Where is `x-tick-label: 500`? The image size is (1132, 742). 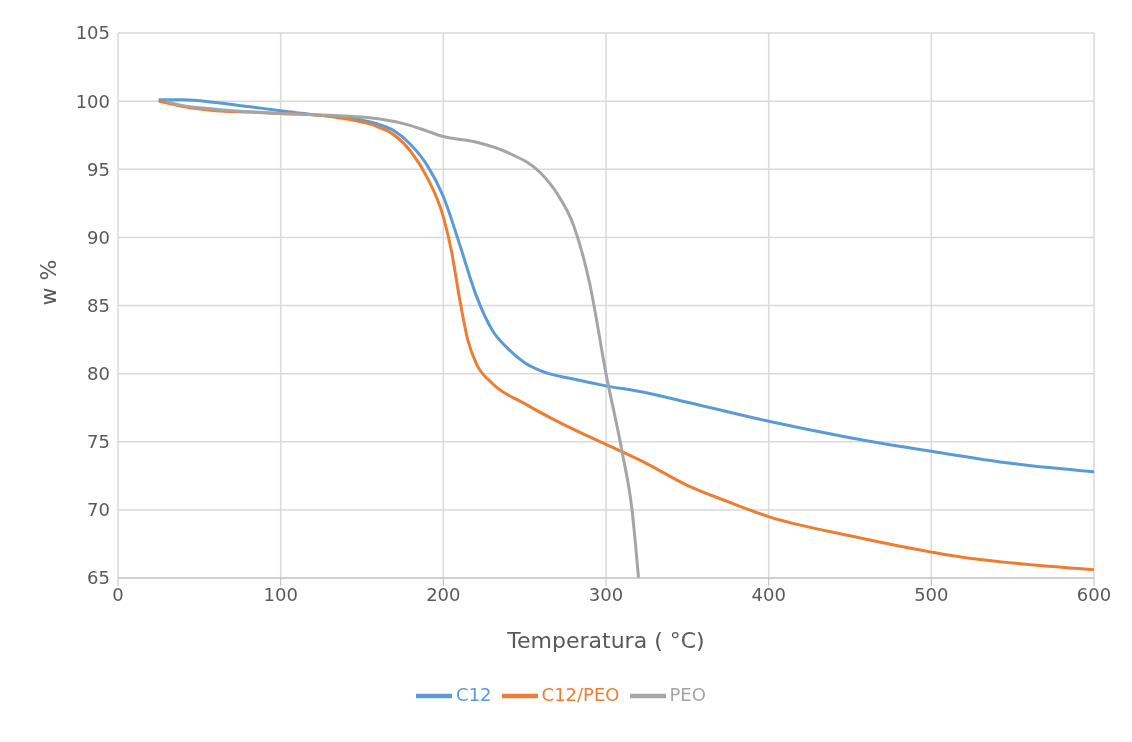 x-tick-label: 500 is located at coordinates (931, 594).